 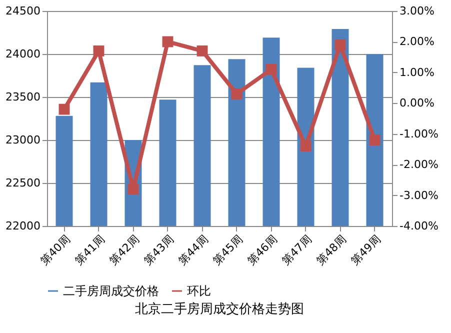 I want to click on x-tick-label: 第40周, so click(x=55, y=250).